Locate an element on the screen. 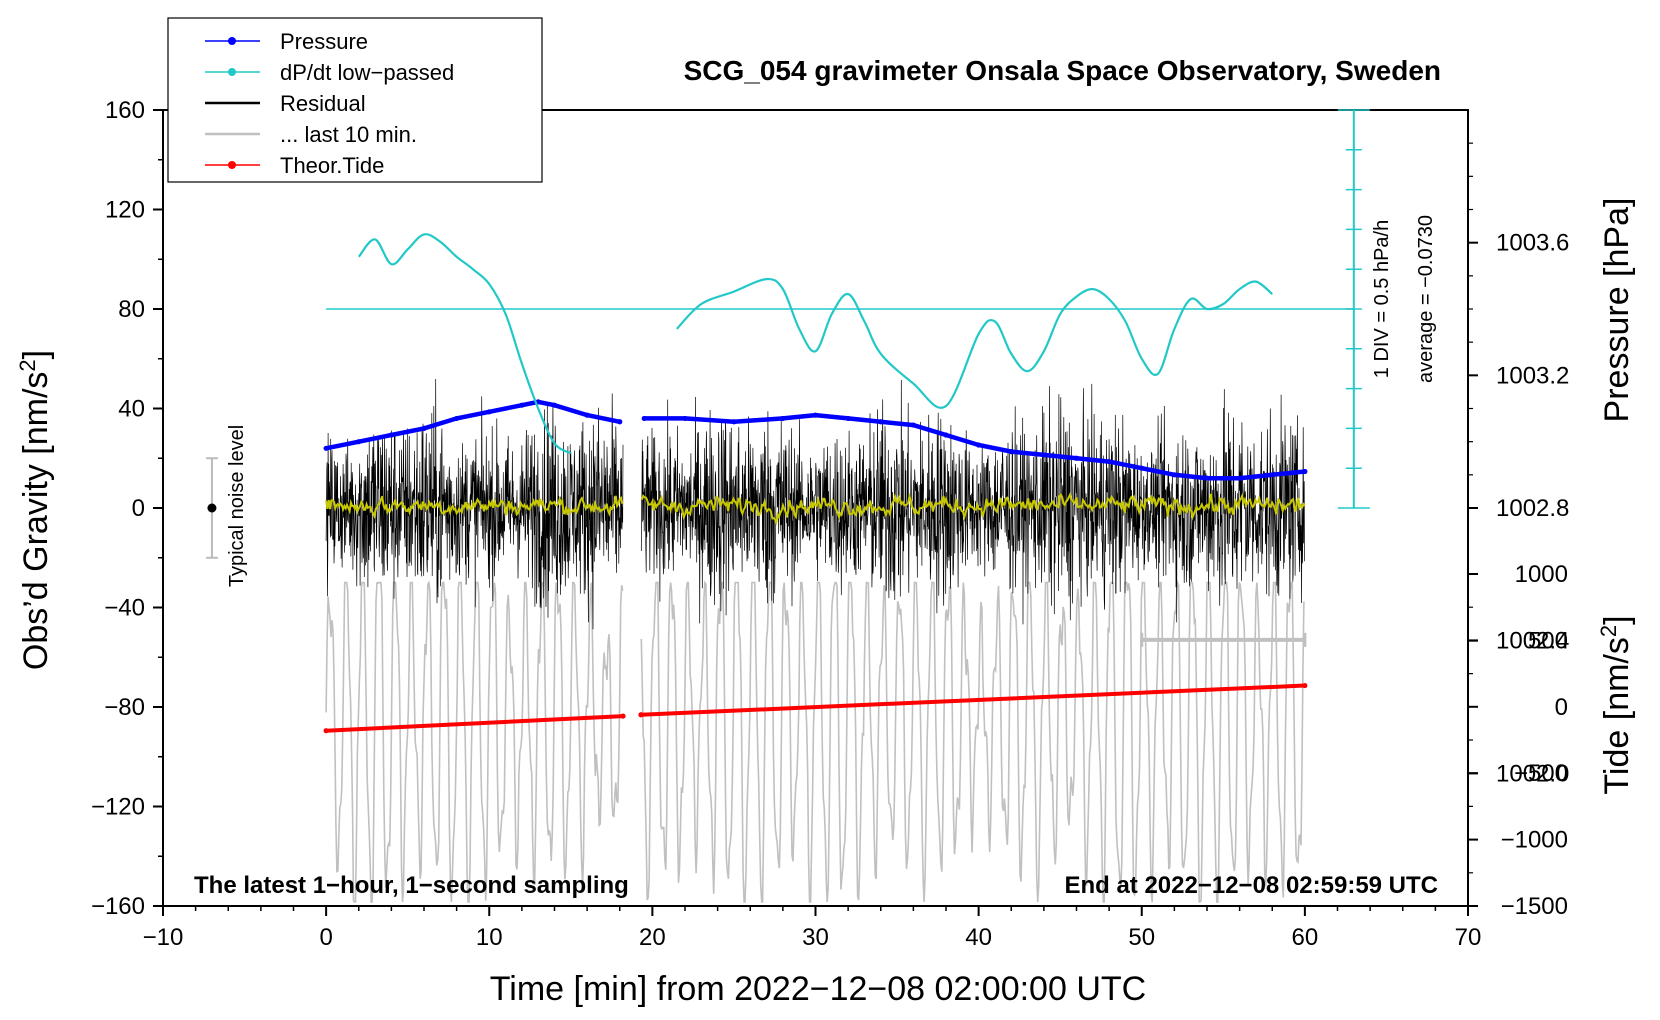 Image resolution: width=1660 pixels, height=1020 pixels. x-tick-label: 0 is located at coordinates (325, 937).